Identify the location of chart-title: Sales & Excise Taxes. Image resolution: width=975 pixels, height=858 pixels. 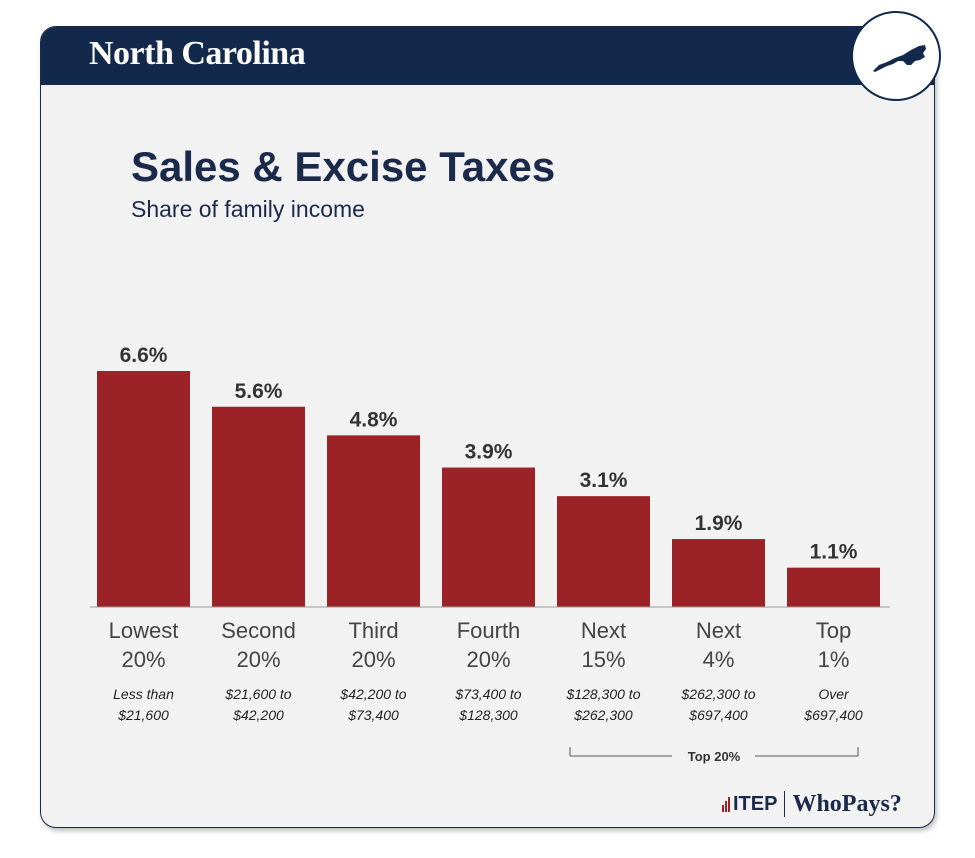
(343, 166).